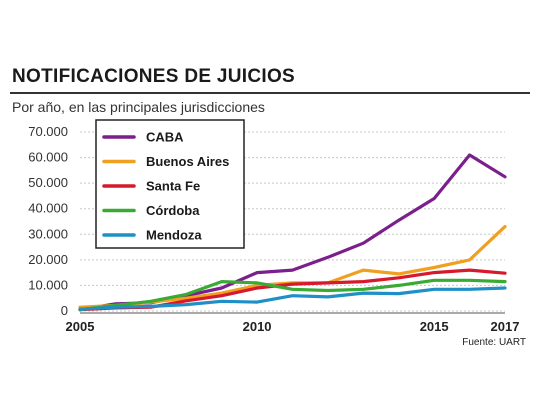 This screenshot has height=405, width=540. What do you see at coordinates (505, 326) in the screenshot?
I see `x-tick-label: 2017` at bounding box center [505, 326].